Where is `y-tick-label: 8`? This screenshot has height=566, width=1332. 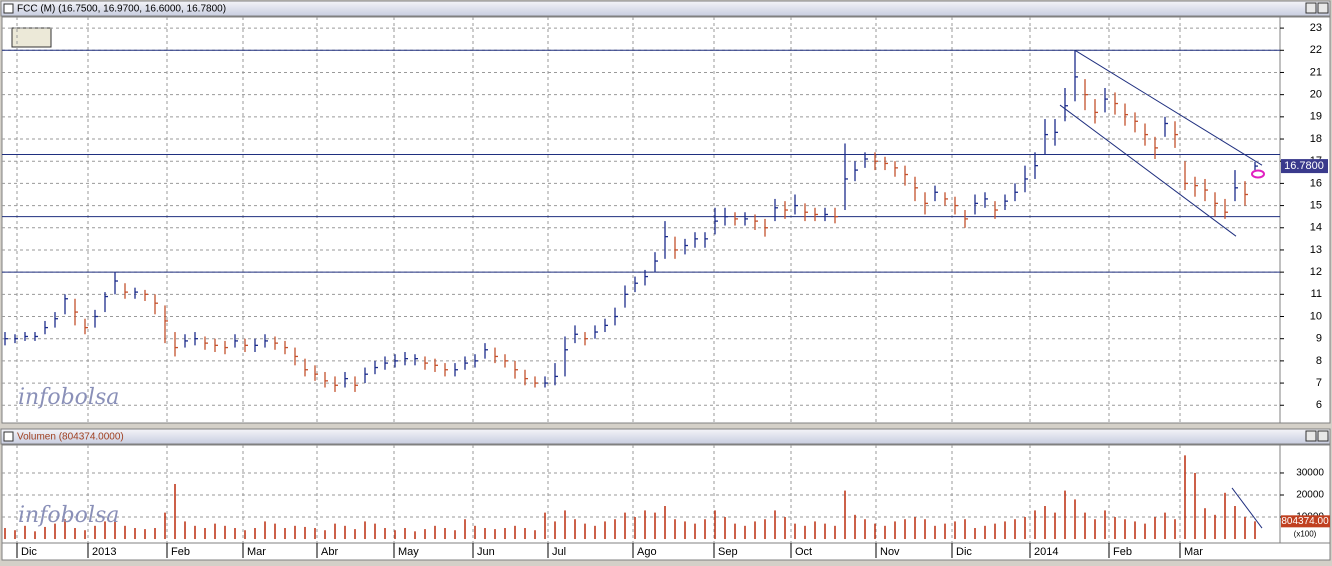
y-tick-label: 8 is located at coordinates (1319, 361).